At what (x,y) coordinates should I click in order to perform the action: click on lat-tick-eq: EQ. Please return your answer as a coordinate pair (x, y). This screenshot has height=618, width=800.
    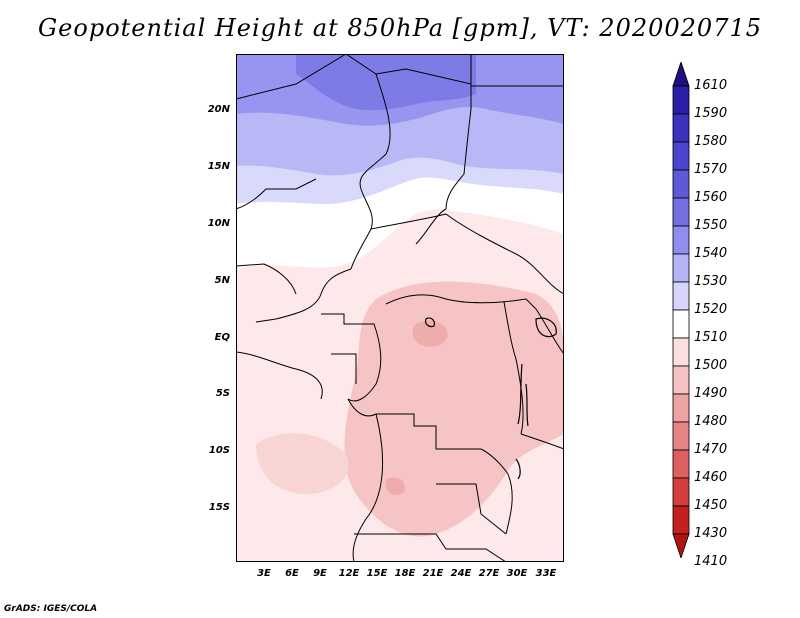
    Looking at the image, I should click on (222, 337).